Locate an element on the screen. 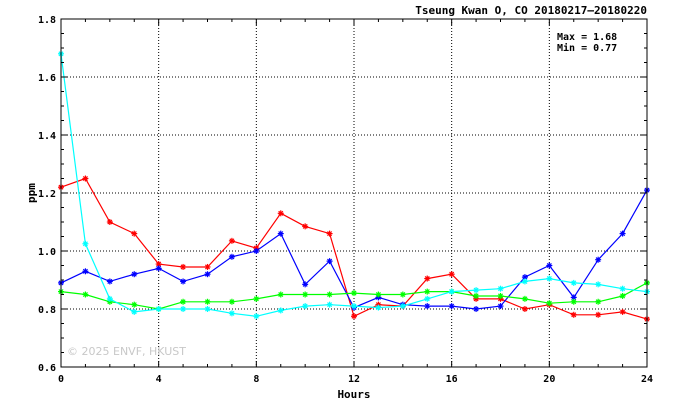 This screenshot has height=409, width=674. y-tick-label: 0.8 is located at coordinates (47, 310).